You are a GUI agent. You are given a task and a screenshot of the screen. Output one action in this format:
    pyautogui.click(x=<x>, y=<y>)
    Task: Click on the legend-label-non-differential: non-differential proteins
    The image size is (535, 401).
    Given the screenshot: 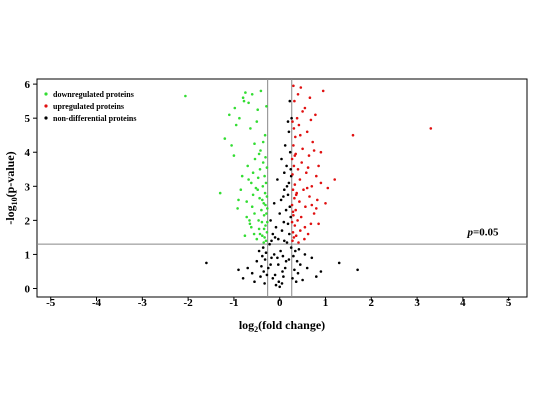 What is the action you would take?
    pyautogui.click(x=94, y=118)
    